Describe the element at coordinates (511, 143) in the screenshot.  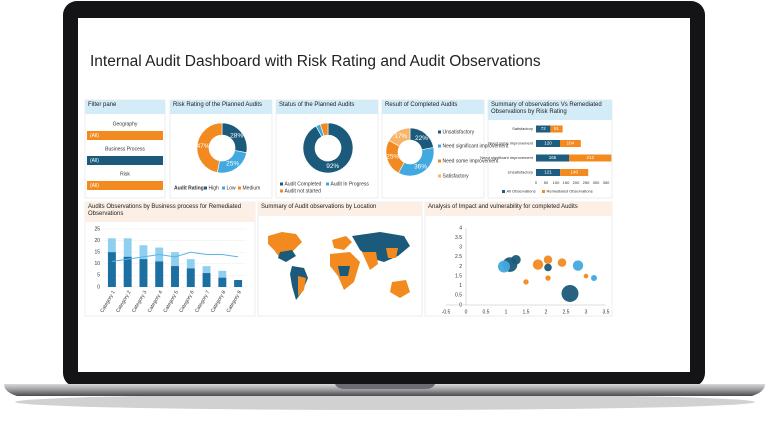
I see `y-tick-label: Need some improvement` at that location.